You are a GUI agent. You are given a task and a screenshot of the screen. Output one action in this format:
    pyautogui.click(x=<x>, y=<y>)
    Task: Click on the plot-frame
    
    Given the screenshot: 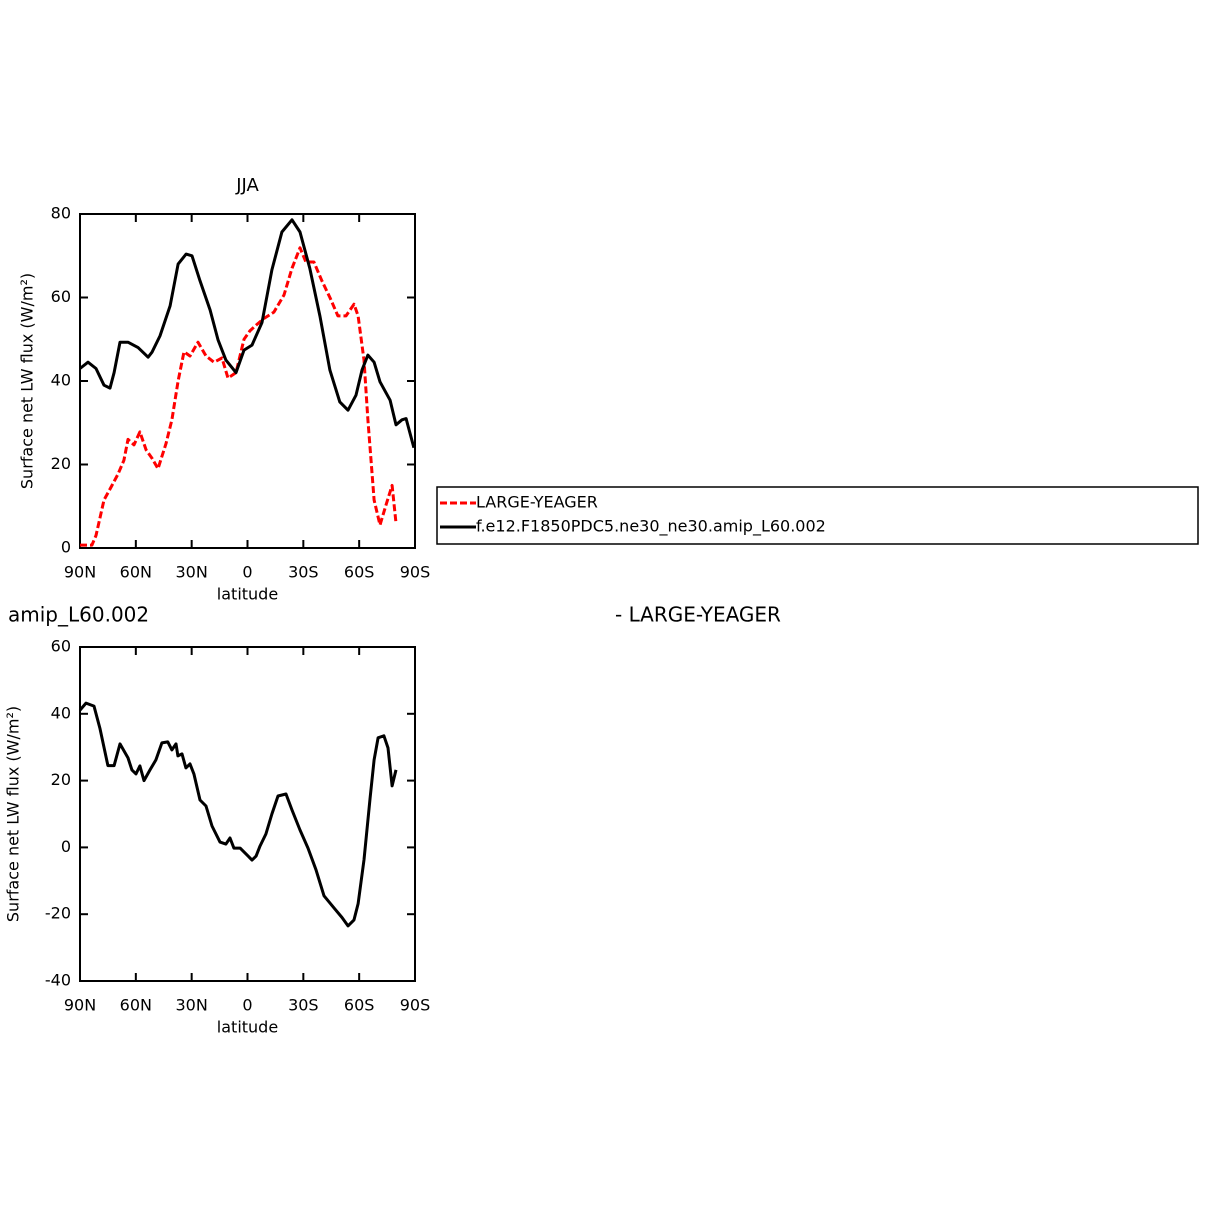 What is the action you would take?
    pyautogui.click(x=247, y=814)
    